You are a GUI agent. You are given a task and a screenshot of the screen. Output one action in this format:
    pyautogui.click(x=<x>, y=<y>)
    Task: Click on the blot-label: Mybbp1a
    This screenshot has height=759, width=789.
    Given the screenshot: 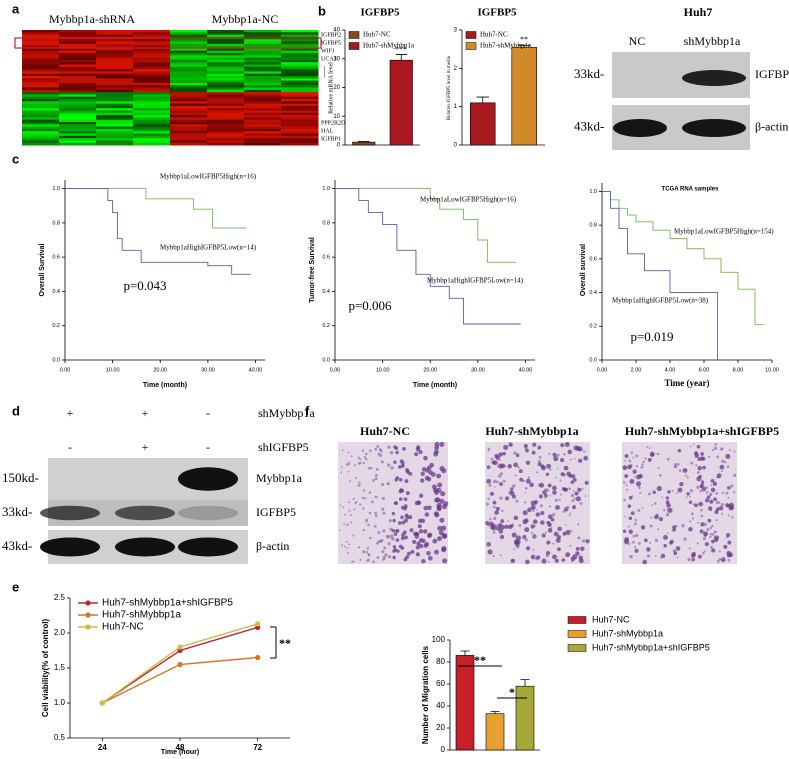 What is the action you would take?
    pyautogui.click(x=279, y=478)
    